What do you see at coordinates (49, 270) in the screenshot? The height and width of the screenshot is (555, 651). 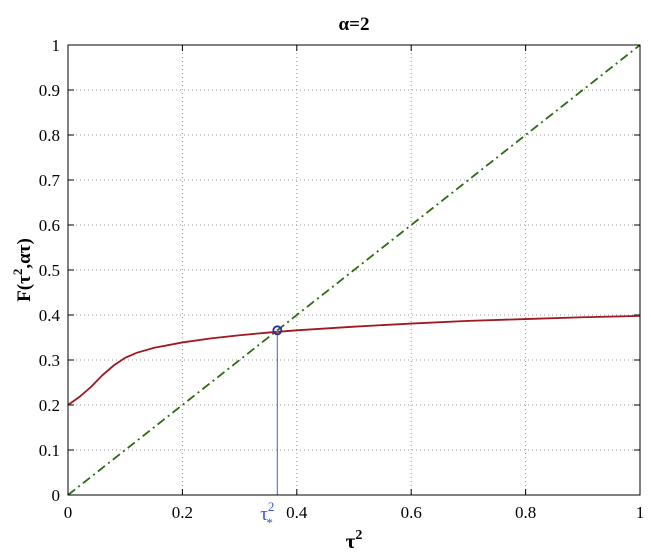 I see `y-tick-label: 0.5` at bounding box center [49, 270].